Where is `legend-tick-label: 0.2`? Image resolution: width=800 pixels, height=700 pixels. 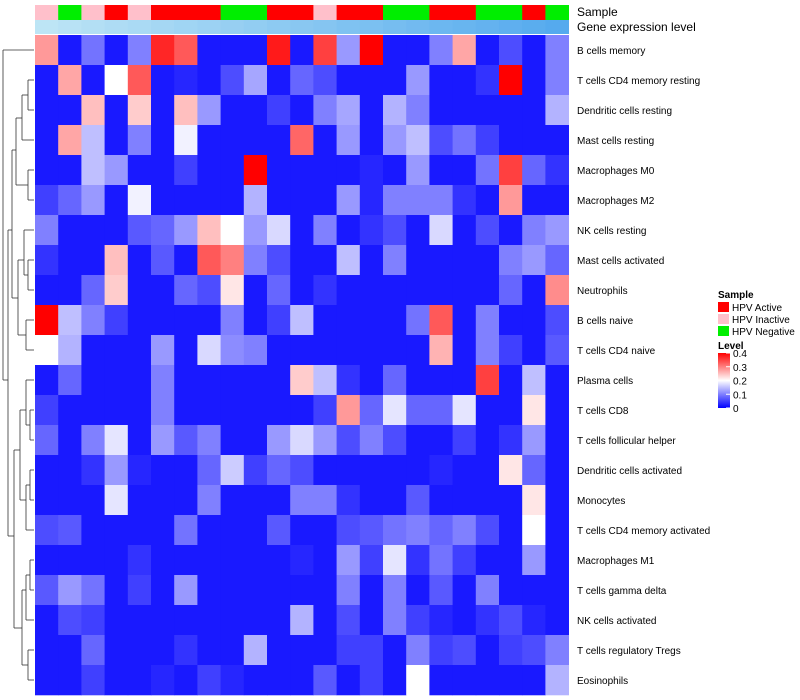
legend-tick-label: 0.2 is located at coordinates (740, 382).